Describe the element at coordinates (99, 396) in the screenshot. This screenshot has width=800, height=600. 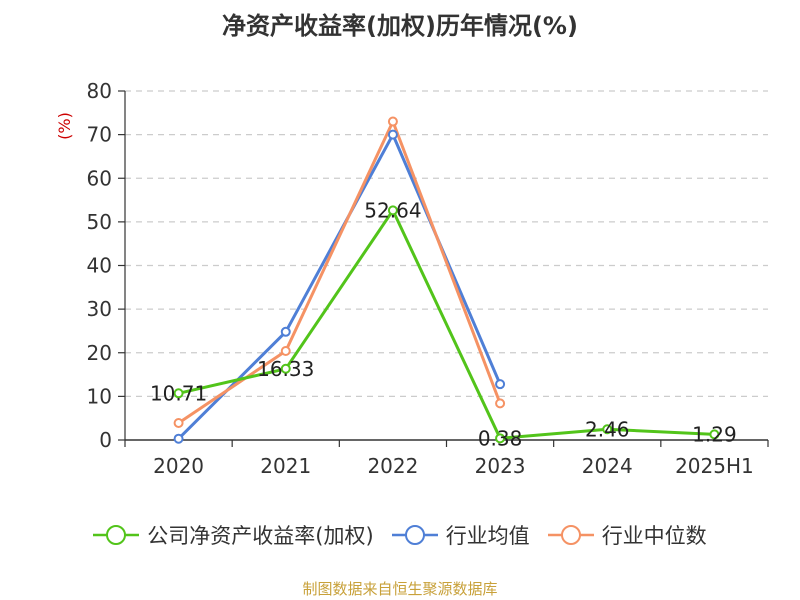
I see `y-tick-label: 10` at that location.